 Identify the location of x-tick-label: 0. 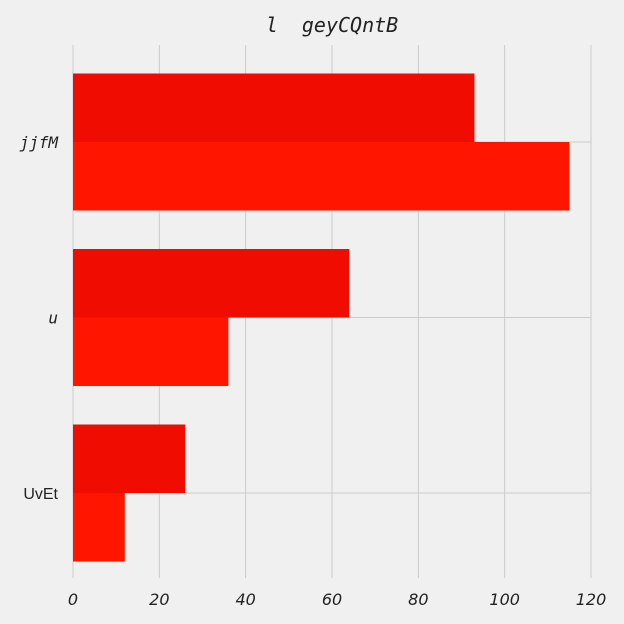
(73, 599).